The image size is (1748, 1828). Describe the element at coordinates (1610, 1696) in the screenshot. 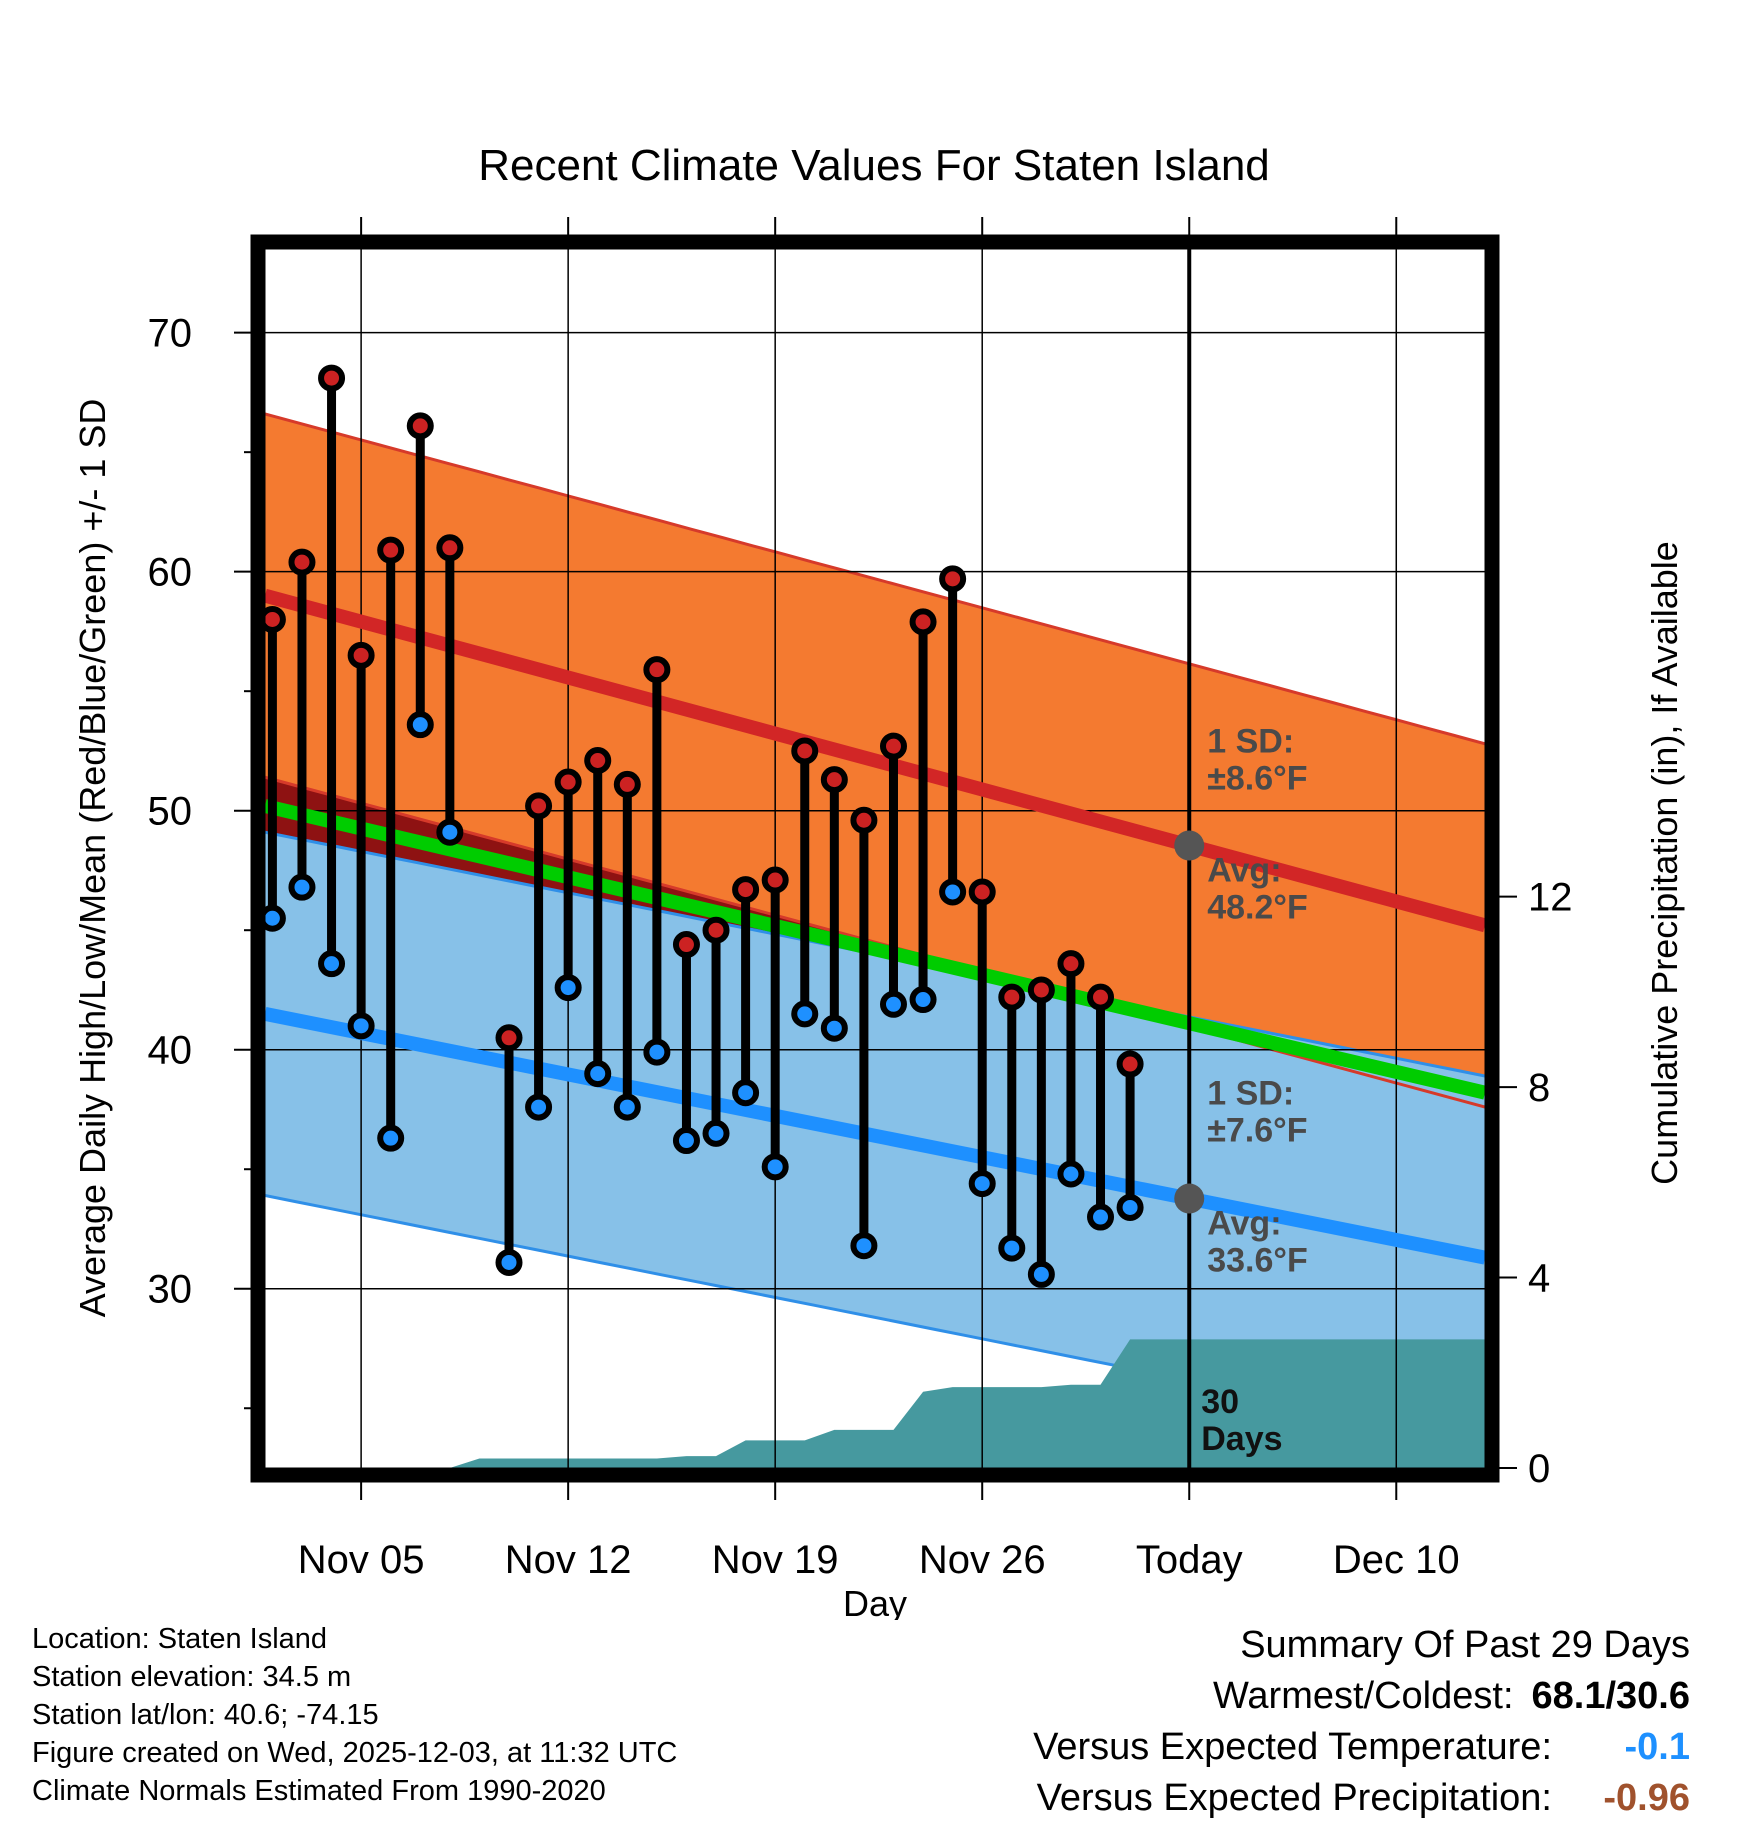

I see `warmest-value: 68.1/30.6` at that location.